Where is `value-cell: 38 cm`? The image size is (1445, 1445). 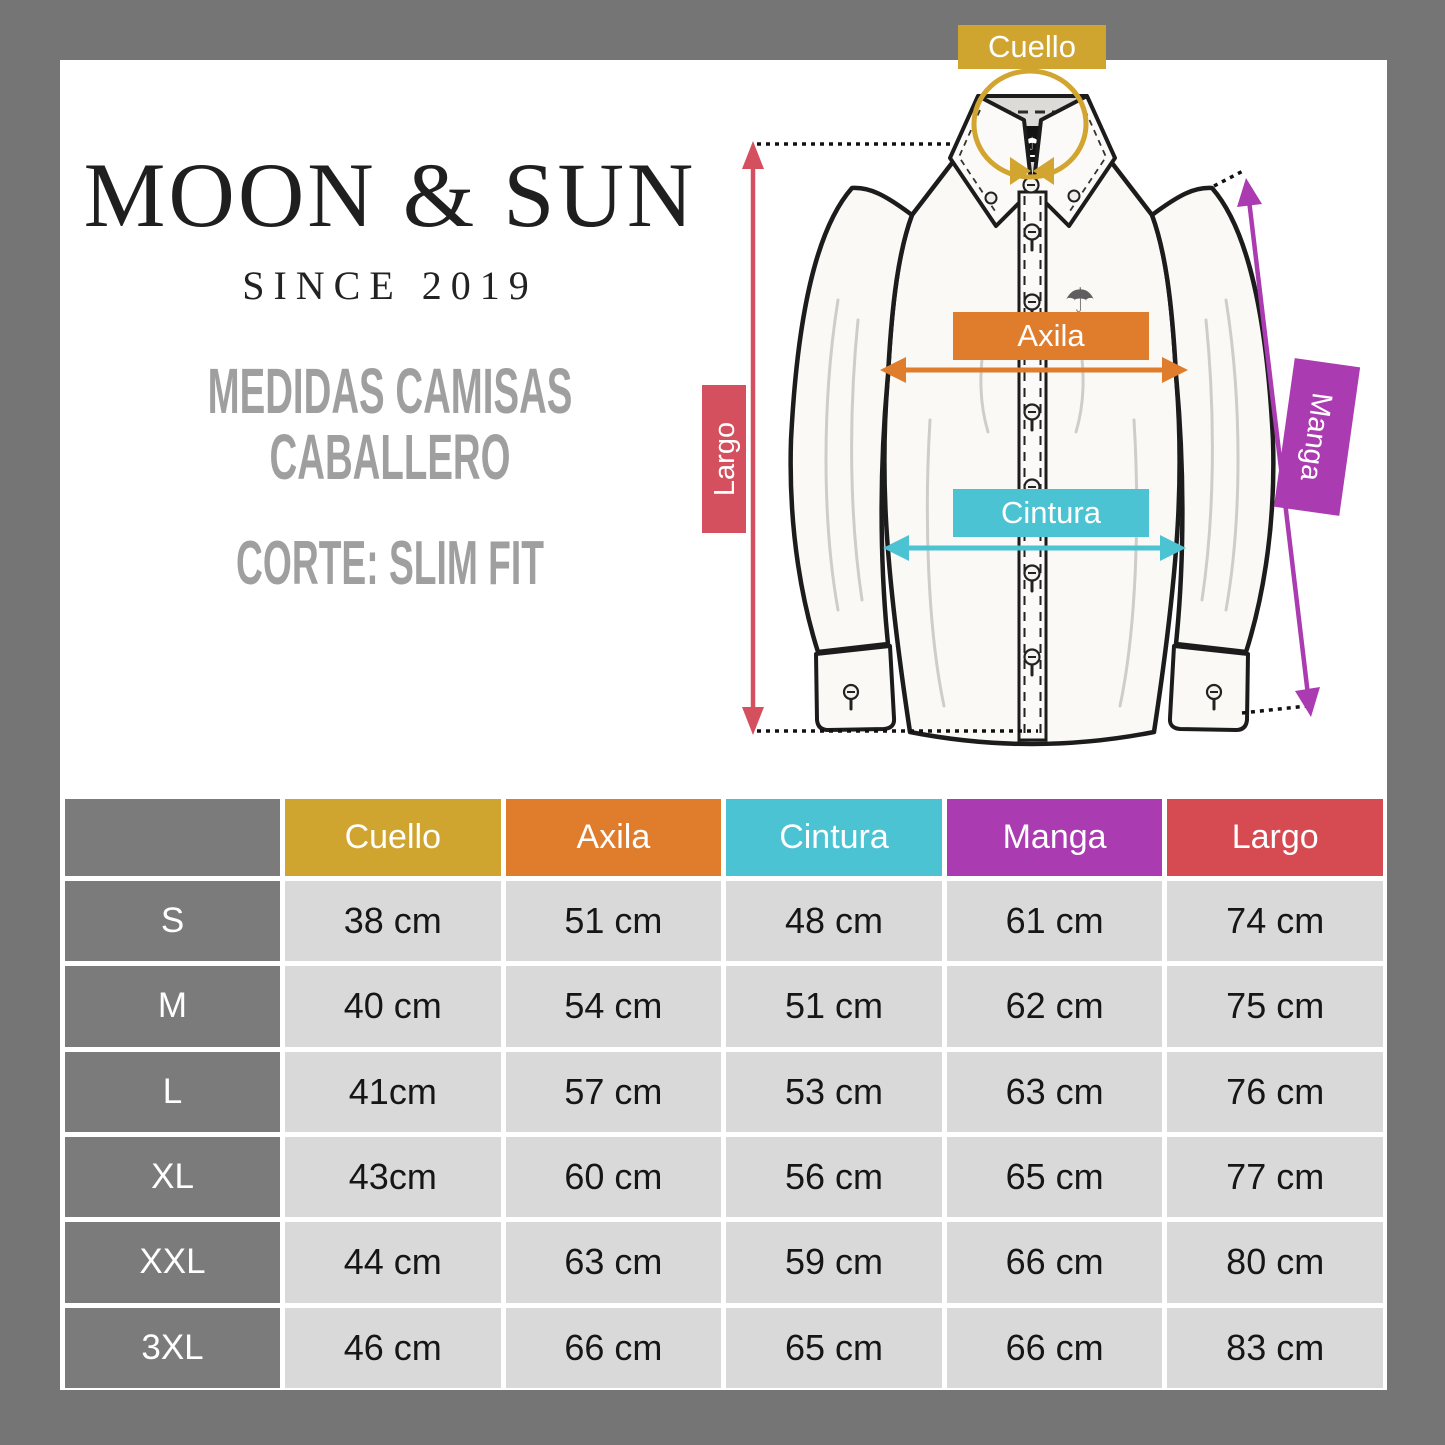
value-cell: 38 cm is located at coordinates (393, 921).